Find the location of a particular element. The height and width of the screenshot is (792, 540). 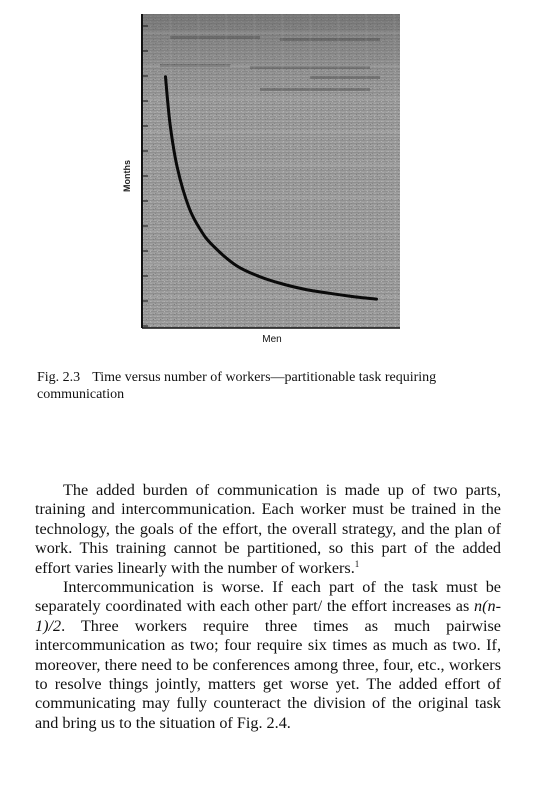

x-axis-label: Men is located at coordinates (271, 339).